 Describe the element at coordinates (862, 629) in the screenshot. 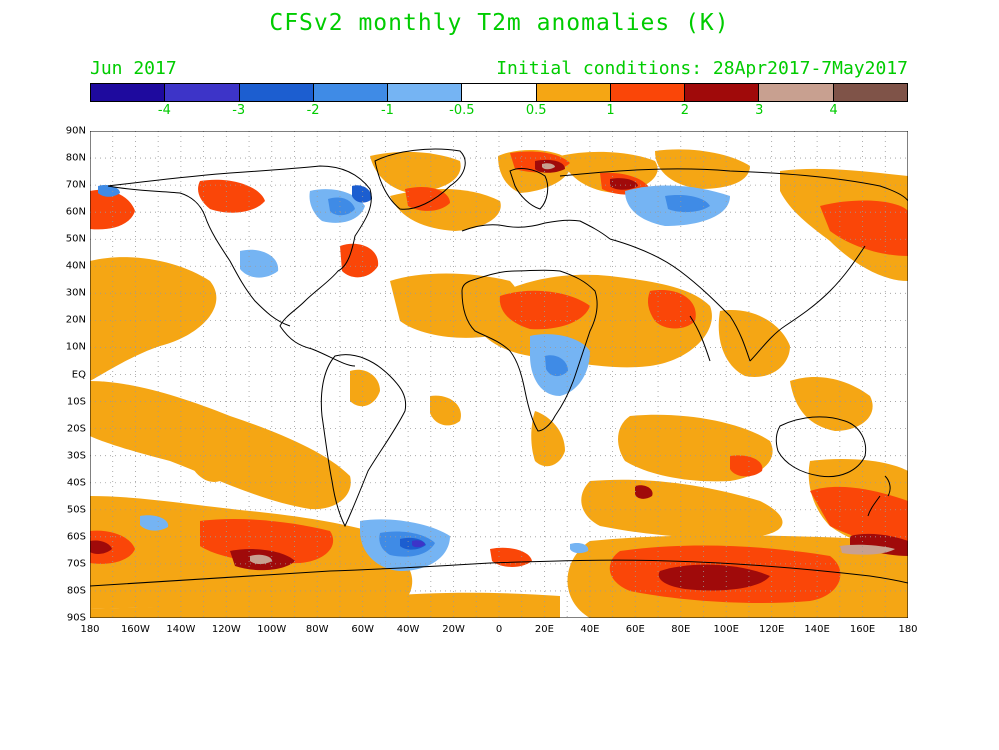

I see `longitude-label: 160E` at that location.